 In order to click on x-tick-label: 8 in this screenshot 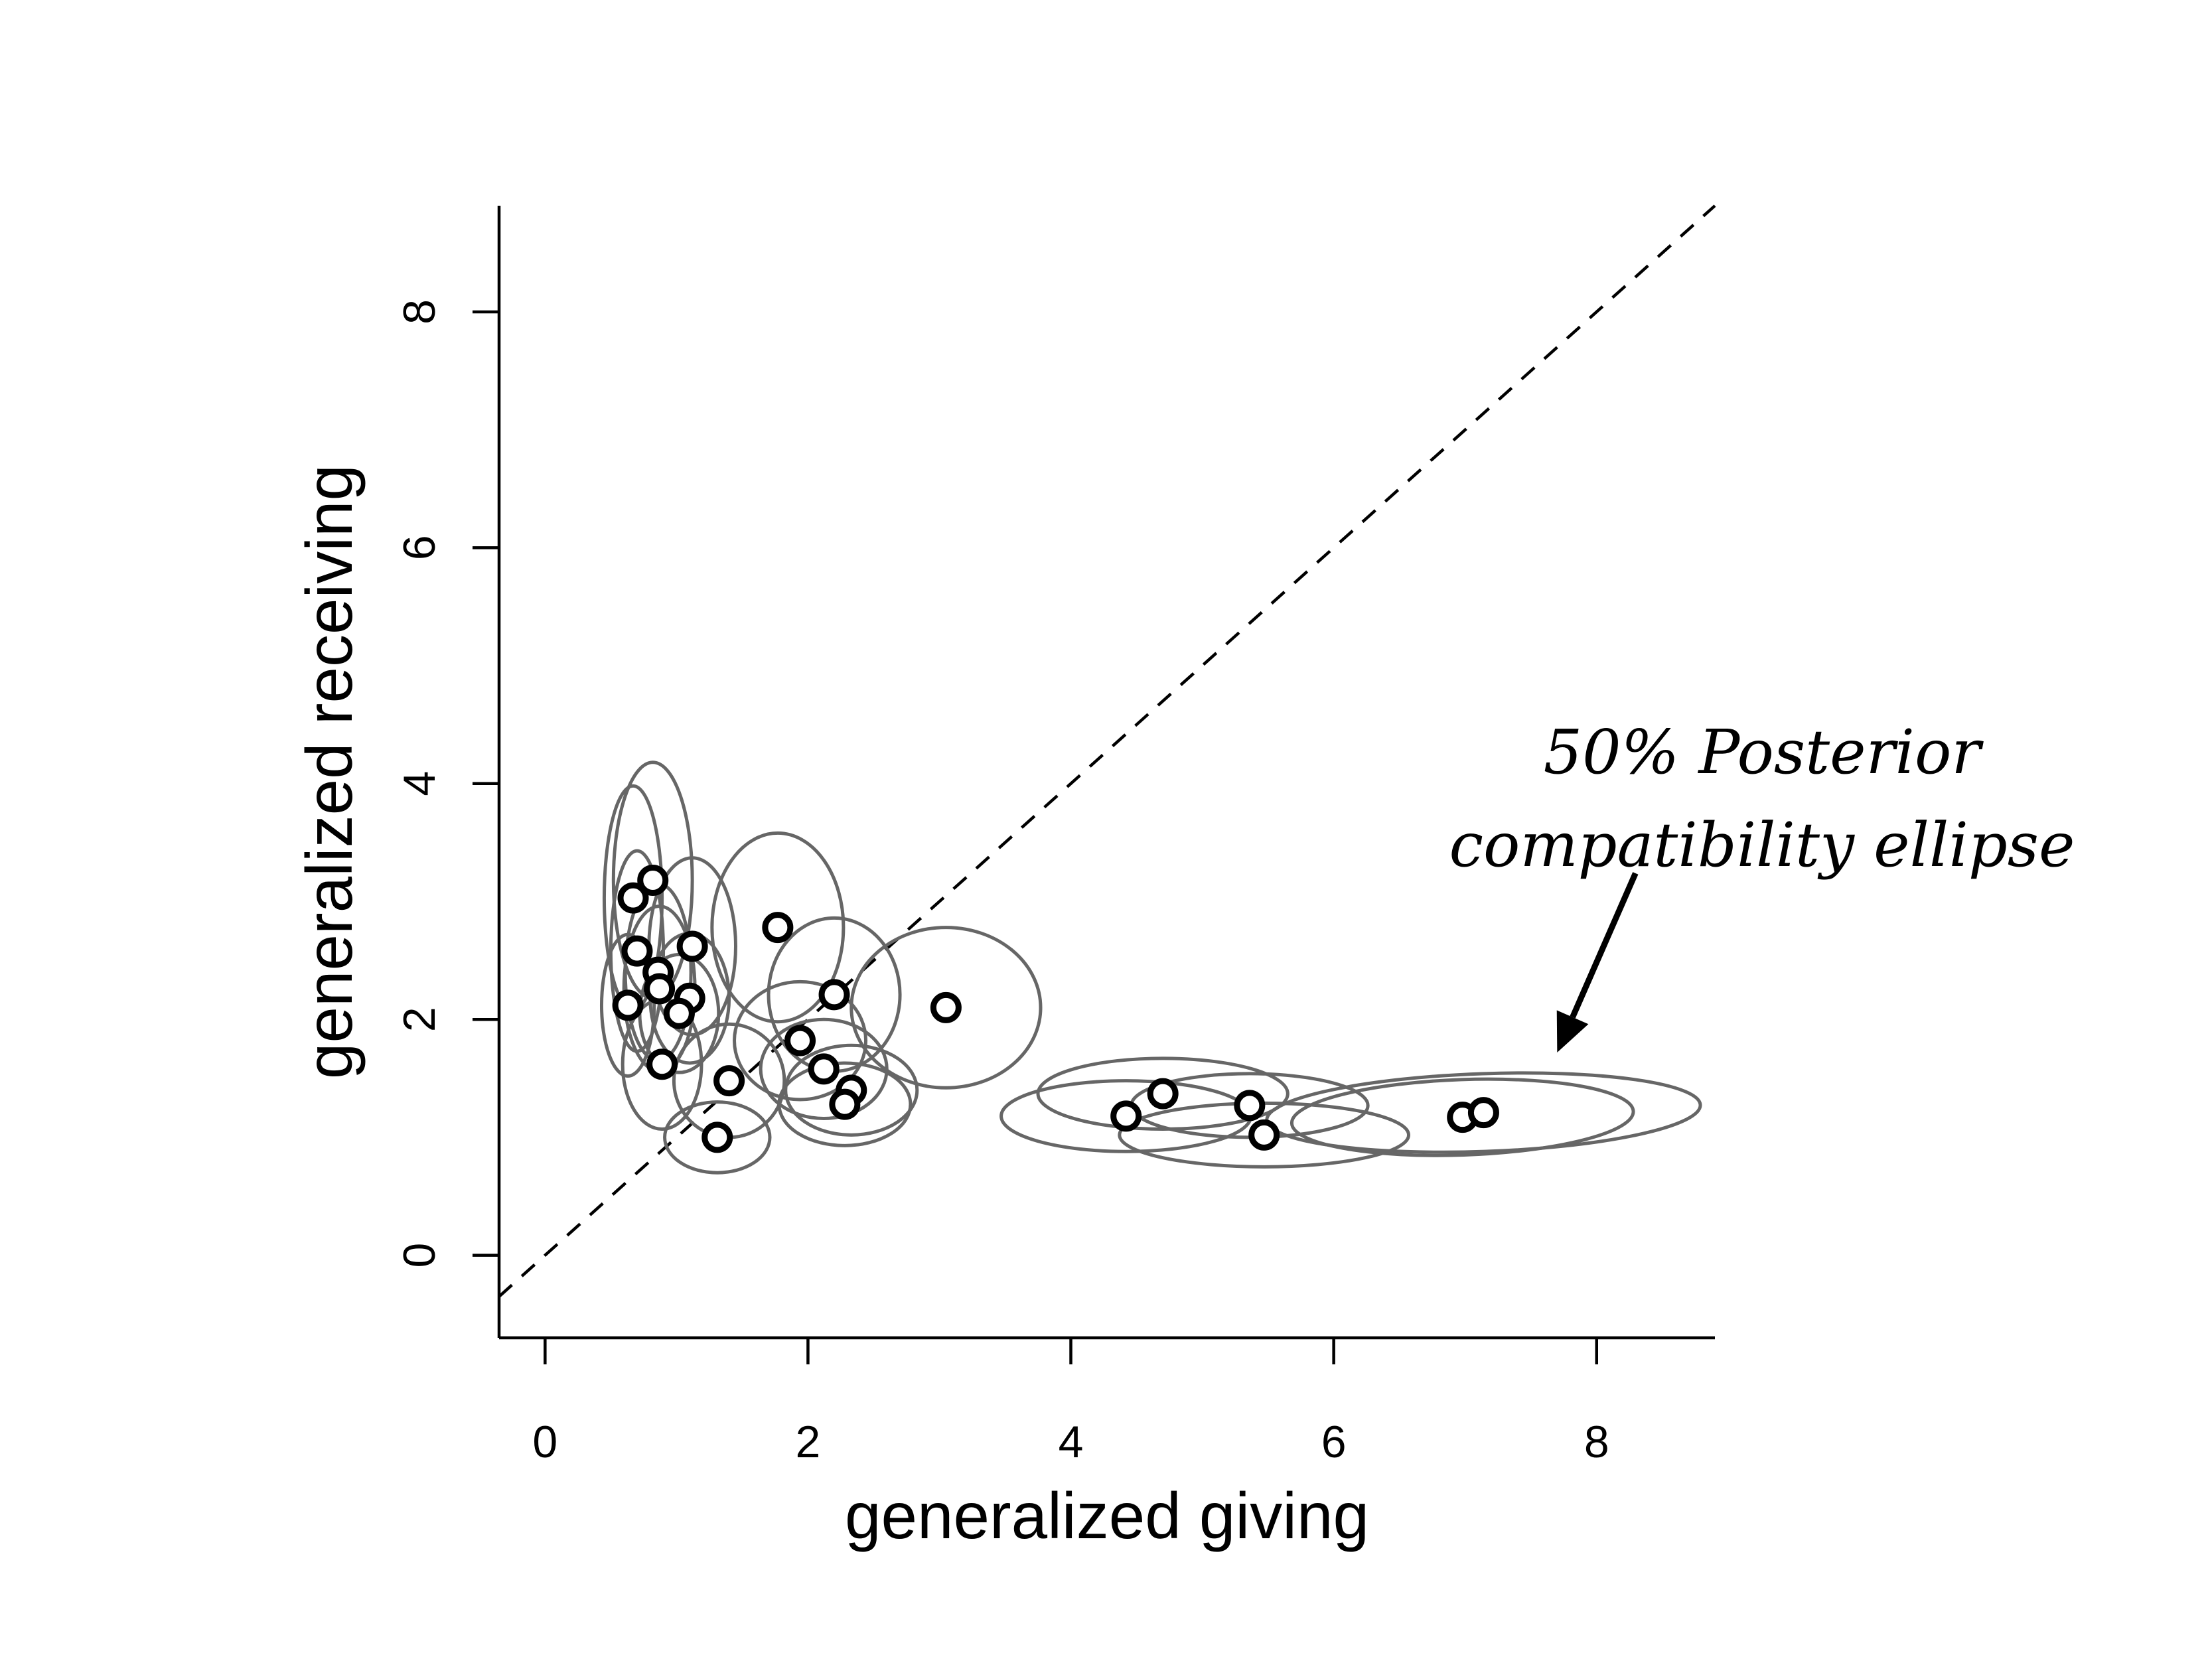, I will do `click(1596, 1442)`.